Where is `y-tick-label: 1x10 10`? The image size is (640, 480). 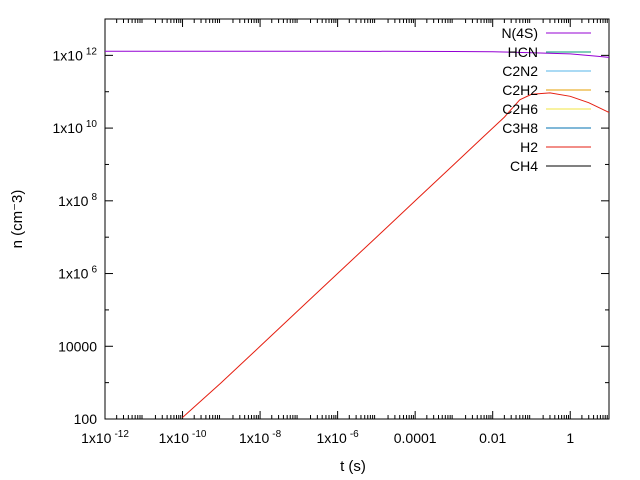
y-tick-label: 1x10 10 is located at coordinates (75, 127).